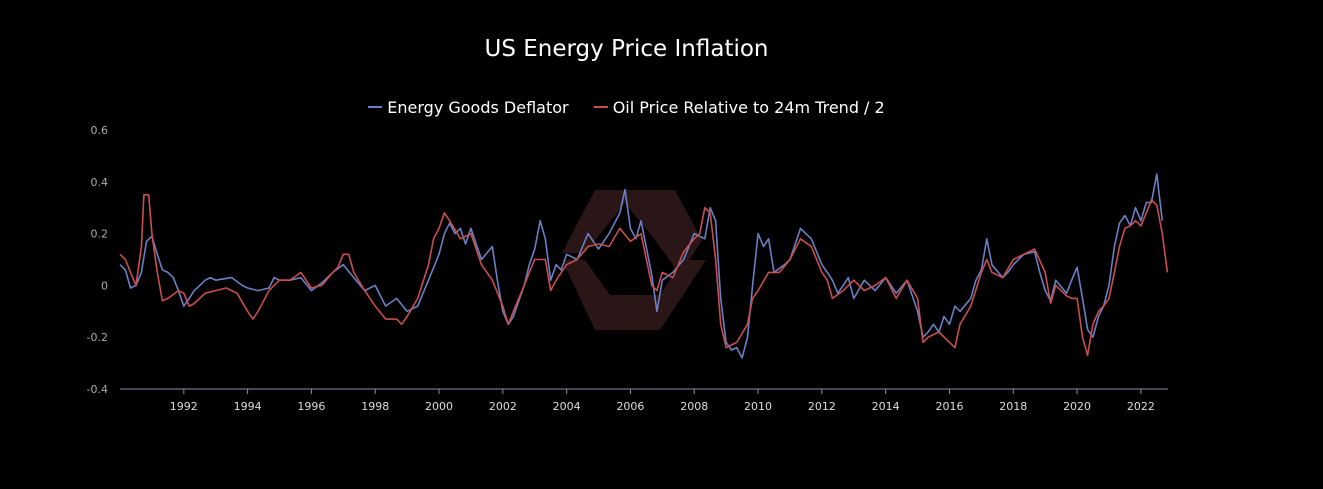 The image size is (1323, 489). I want to click on x-tick-label: 2020, so click(1077, 406).